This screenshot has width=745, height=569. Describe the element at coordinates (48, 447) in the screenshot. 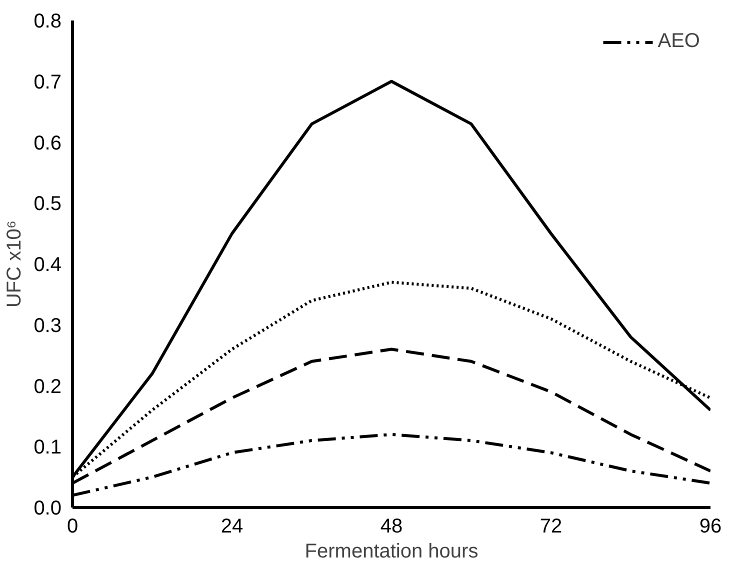

I see `y-tick-label: 0.1` at that location.